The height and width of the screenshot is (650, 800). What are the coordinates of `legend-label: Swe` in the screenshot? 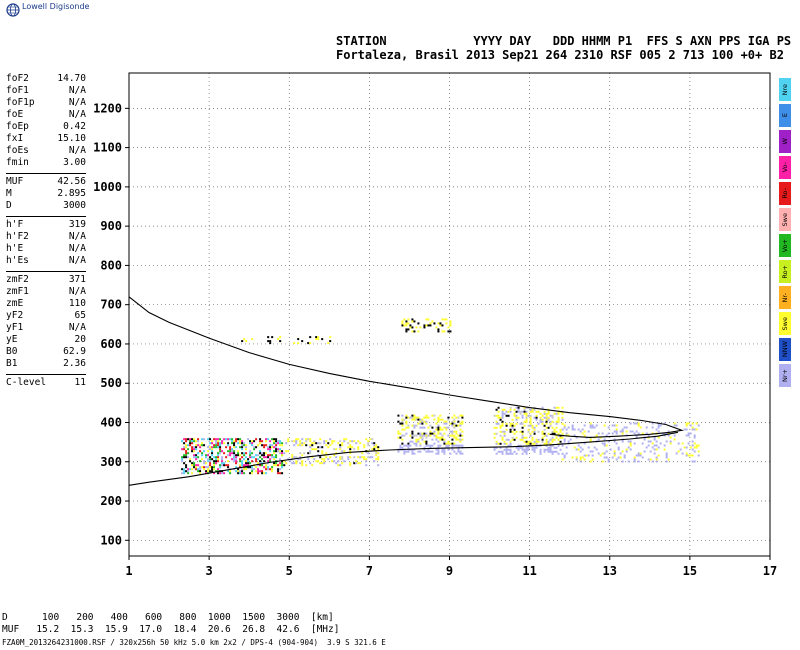 It's located at (785, 323).